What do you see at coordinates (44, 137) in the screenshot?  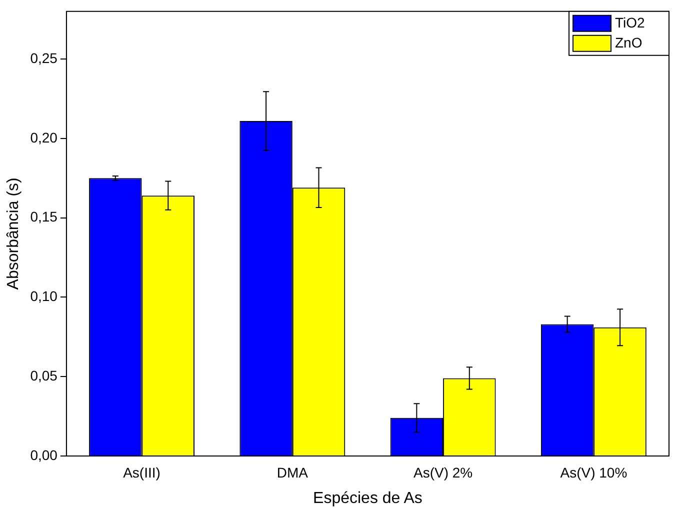 I see `y-tick-label: 0,20` at bounding box center [44, 137].